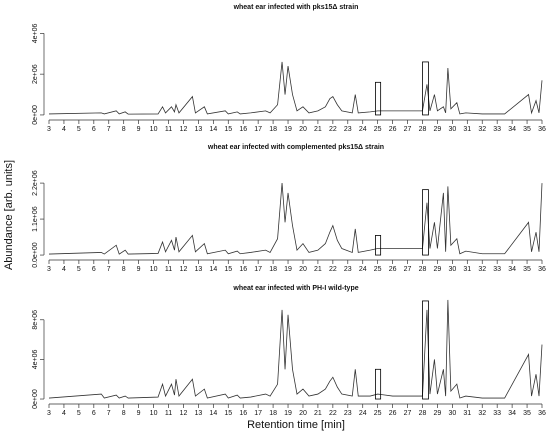 This screenshot has height=433, width=550. I want to click on x-tick-label: 8, so click(124, 269).